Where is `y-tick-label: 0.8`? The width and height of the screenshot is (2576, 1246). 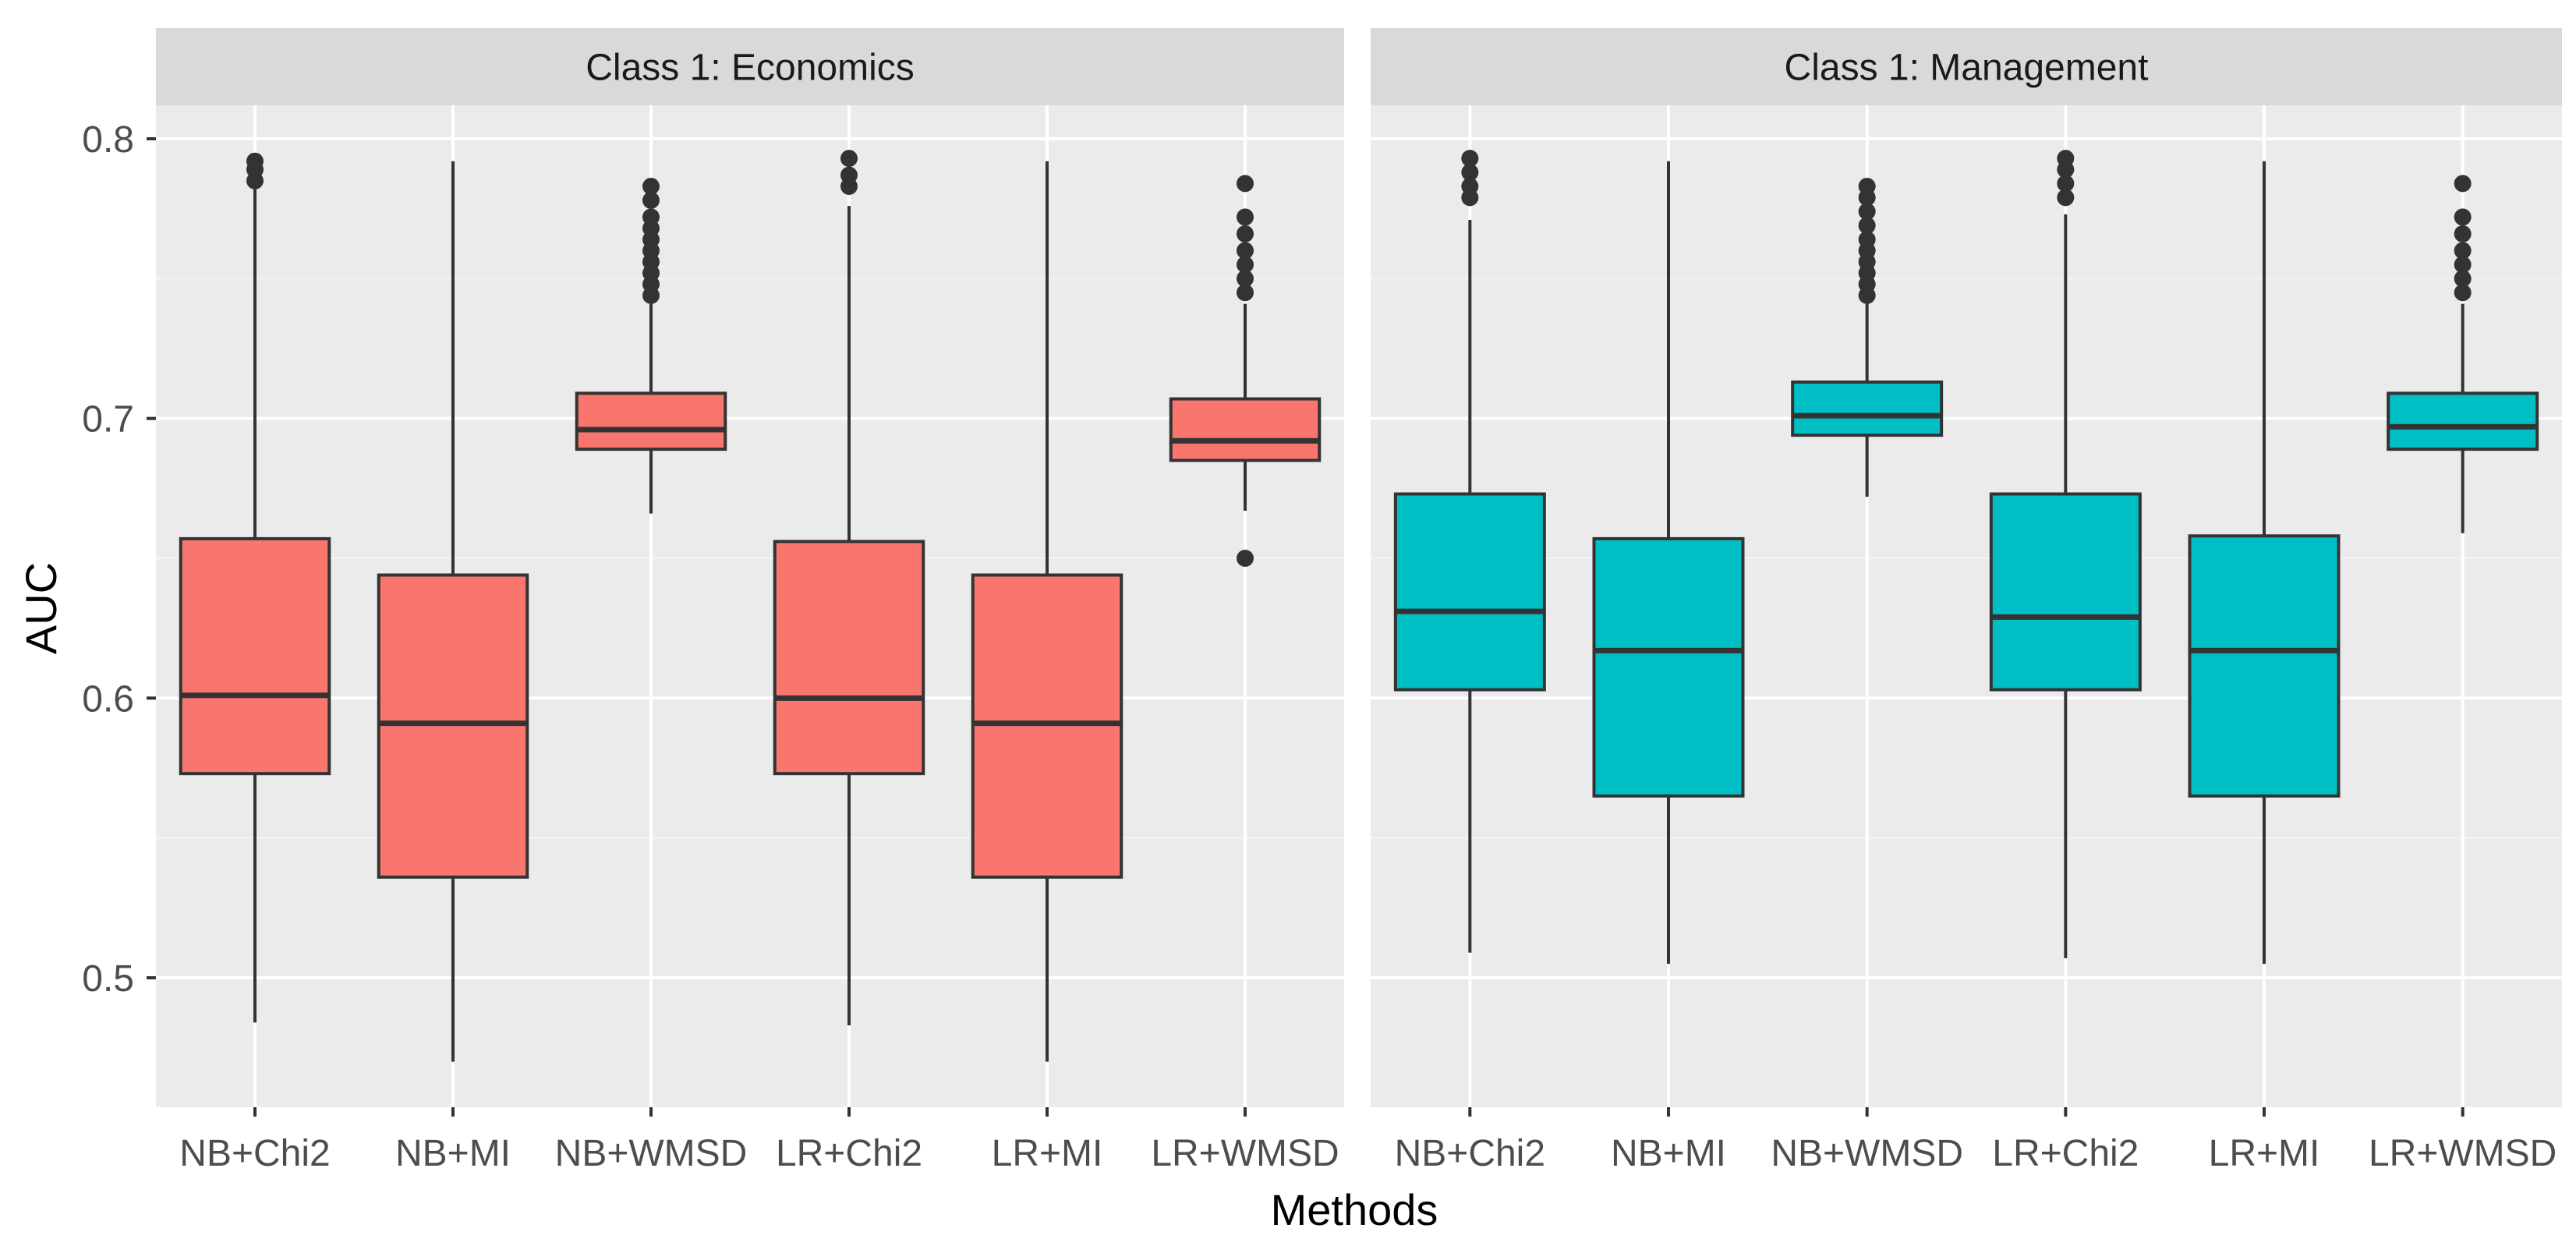
y-tick-label: 0.8 is located at coordinates (108, 140).